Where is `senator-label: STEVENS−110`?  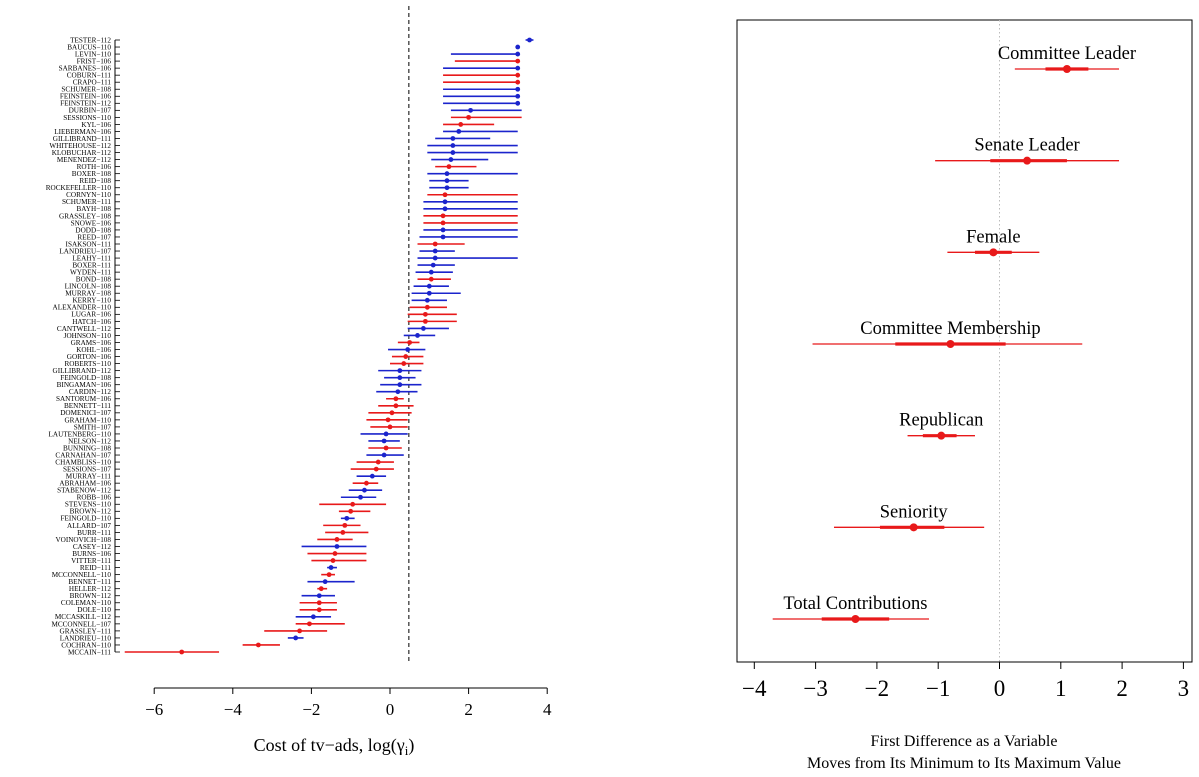 senator-label: STEVENS−110 is located at coordinates (88, 505).